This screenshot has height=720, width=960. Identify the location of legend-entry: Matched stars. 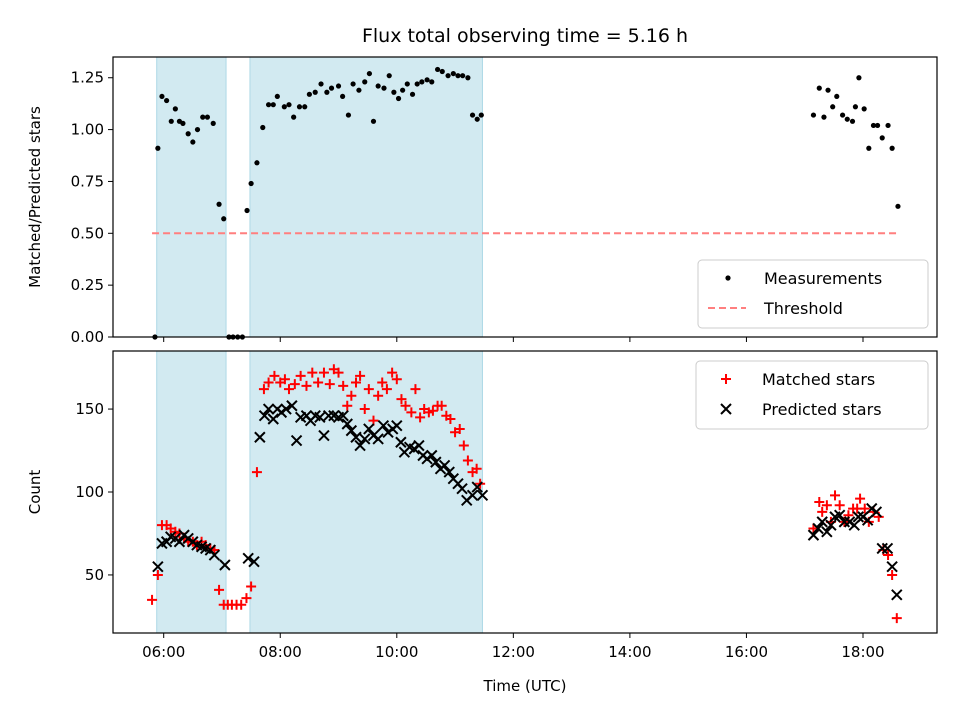
(798, 379).